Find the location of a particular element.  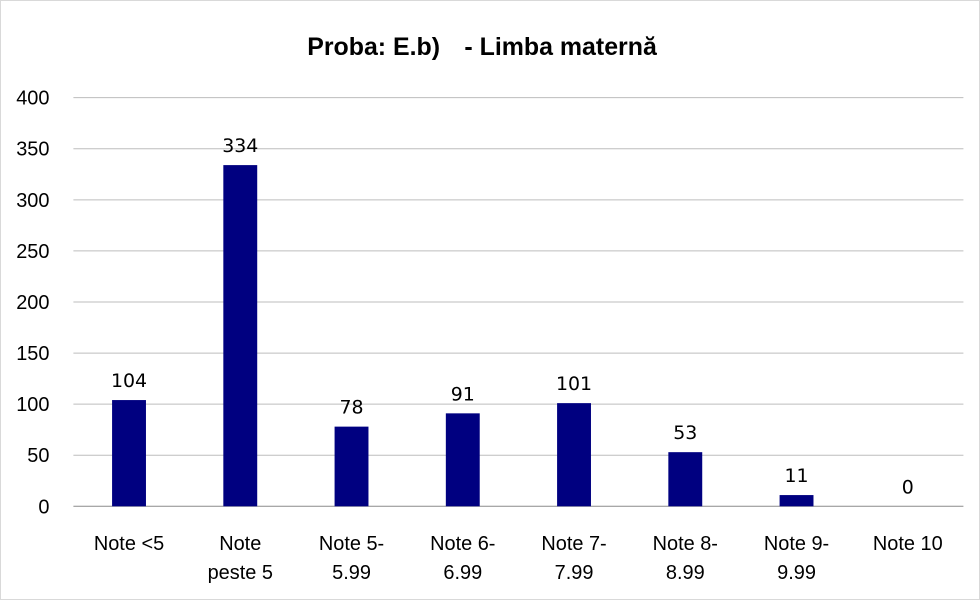

chart-title-part-1: Proba: E.b) is located at coordinates (373, 47).